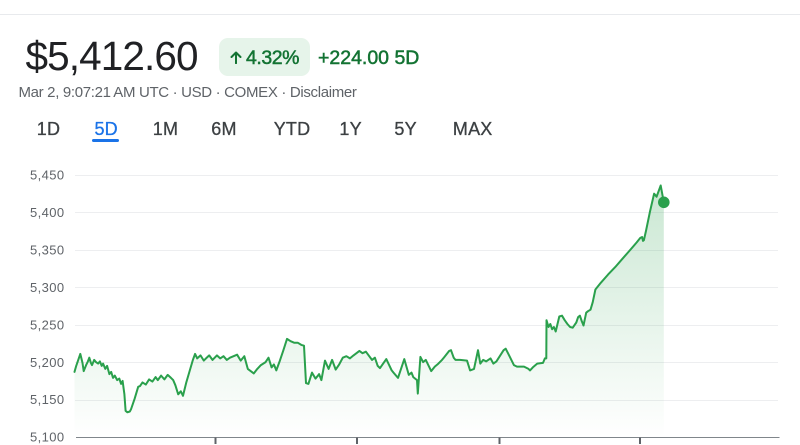  Describe the element at coordinates (47, 399) in the screenshot. I see `svg-text: 5,150` at that location.